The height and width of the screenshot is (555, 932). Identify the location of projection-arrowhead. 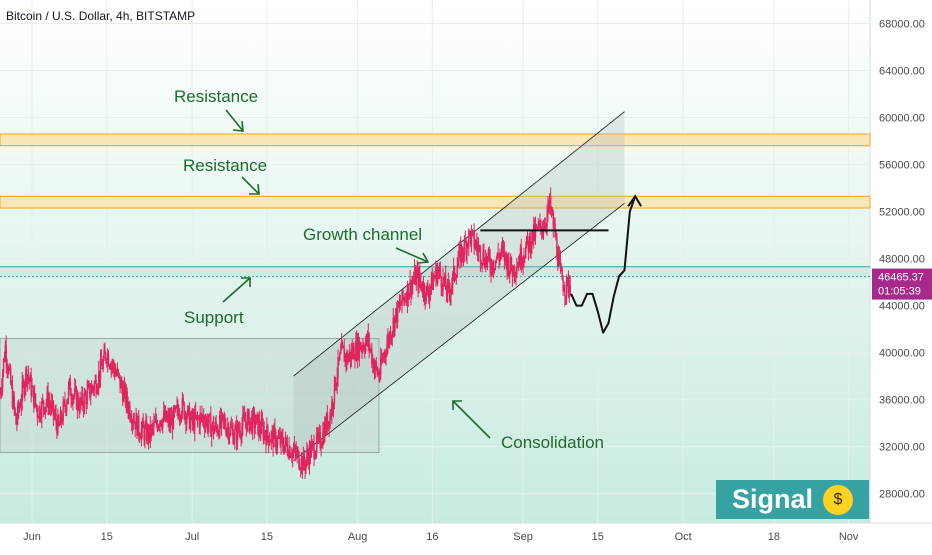
(635, 200).